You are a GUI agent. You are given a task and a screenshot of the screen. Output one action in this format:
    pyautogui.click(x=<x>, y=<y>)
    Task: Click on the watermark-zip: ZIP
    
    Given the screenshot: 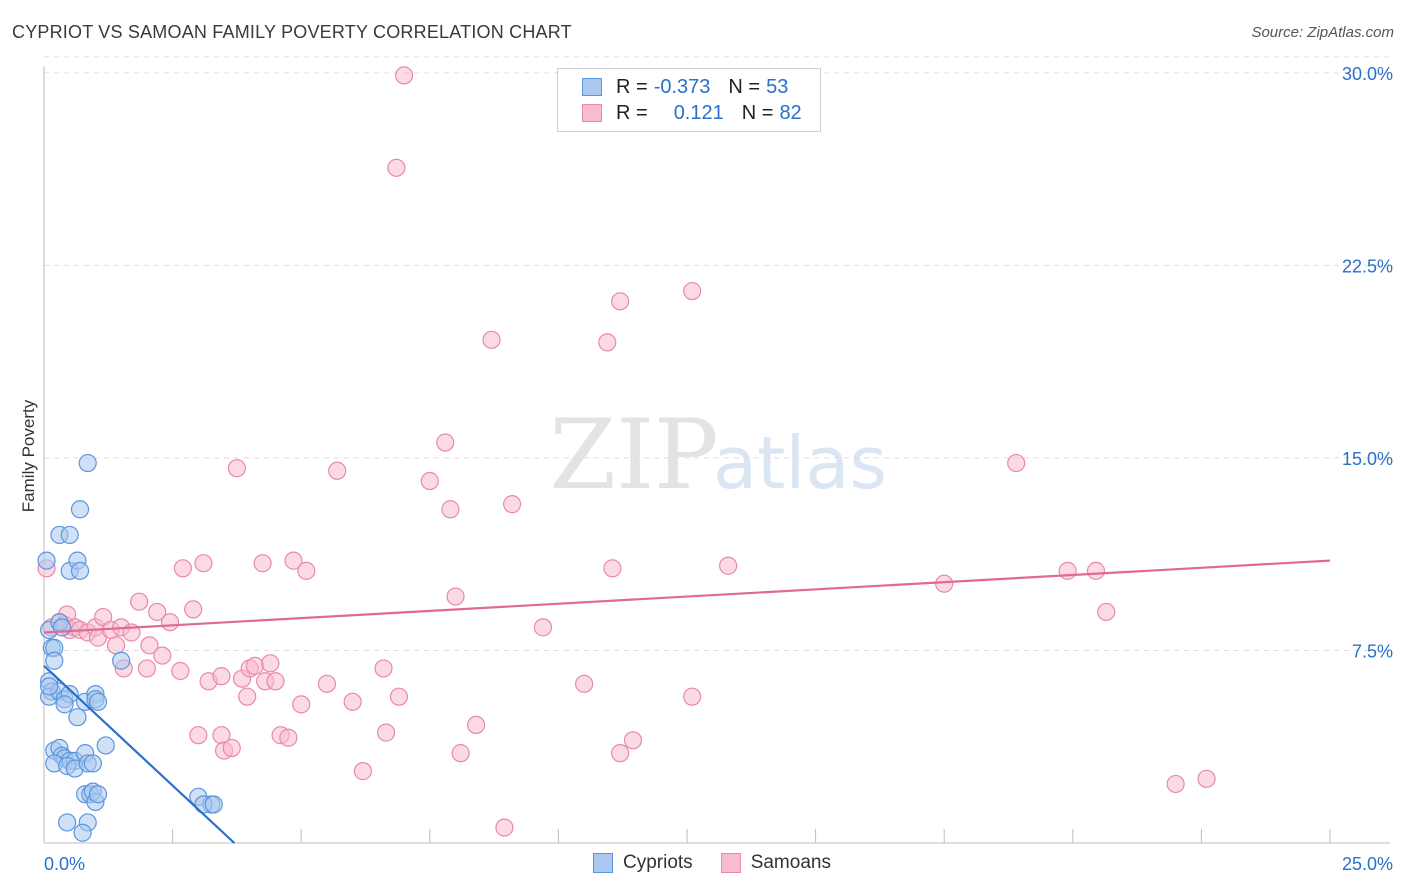 What is the action you would take?
    pyautogui.click(x=633, y=455)
    